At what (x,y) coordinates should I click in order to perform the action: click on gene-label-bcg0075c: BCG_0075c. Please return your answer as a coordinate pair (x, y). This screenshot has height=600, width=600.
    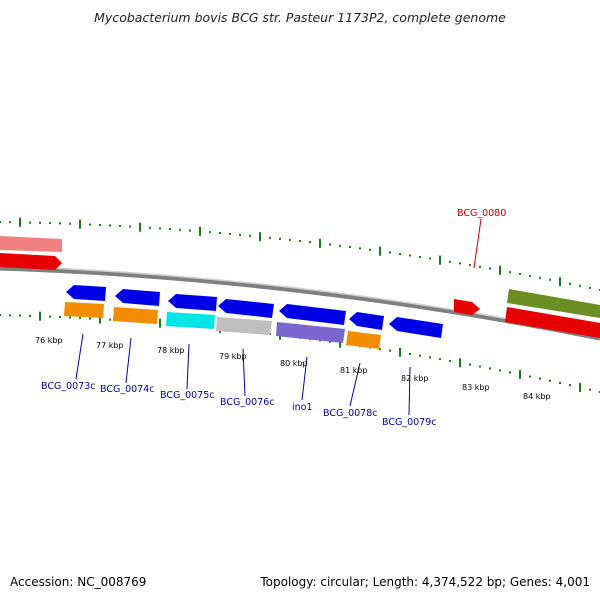
    Looking at the image, I should click on (187, 395).